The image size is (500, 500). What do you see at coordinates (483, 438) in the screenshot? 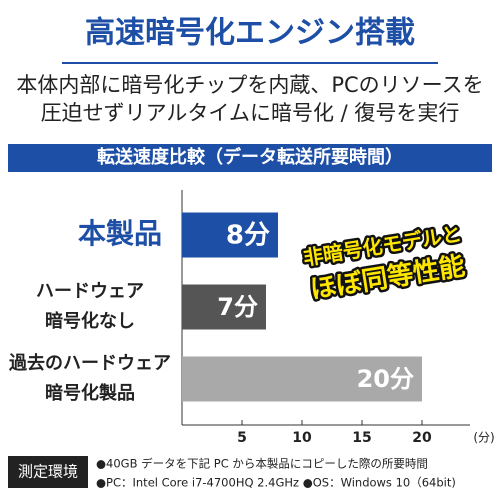
I see `x-axis-label: (分)` at bounding box center [483, 438].